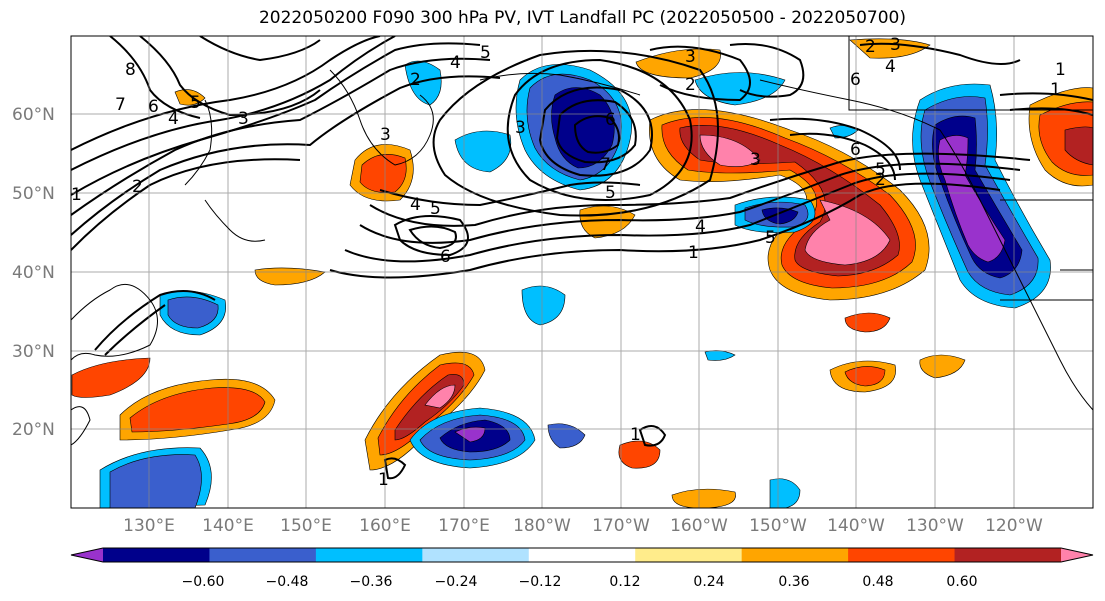 The image size is (1105, 601). Describe the element at coordinates (464, 526) in the screenshot. I see `lon-label: 170°E` at that location.